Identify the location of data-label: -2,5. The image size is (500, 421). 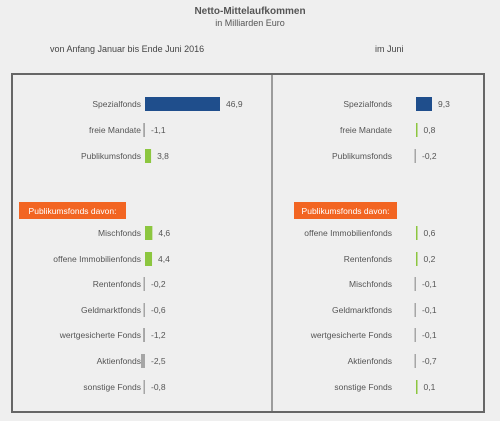
(158, 361).